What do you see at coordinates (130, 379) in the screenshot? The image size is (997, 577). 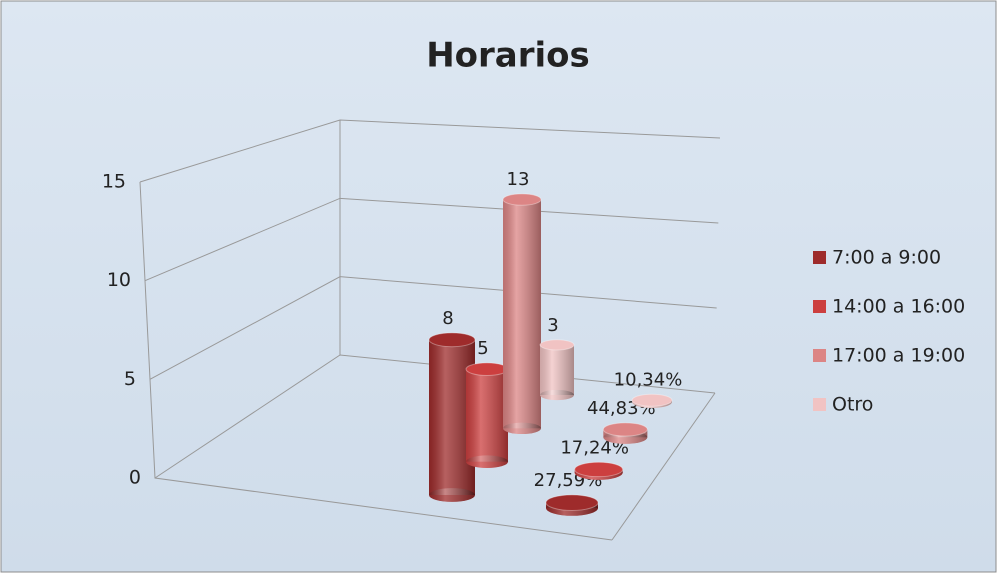 I see `y-tick-label: 5` at bounding box center [130, 379].